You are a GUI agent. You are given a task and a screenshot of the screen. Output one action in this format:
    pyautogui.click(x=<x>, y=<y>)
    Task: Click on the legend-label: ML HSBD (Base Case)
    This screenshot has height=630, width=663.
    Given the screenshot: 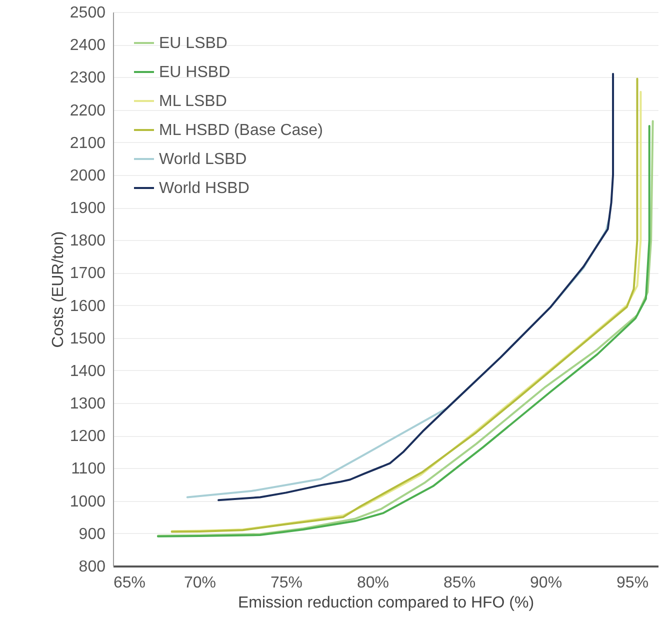 What is the action you would take?
    pyautogui.click(x=241, y=130)
    